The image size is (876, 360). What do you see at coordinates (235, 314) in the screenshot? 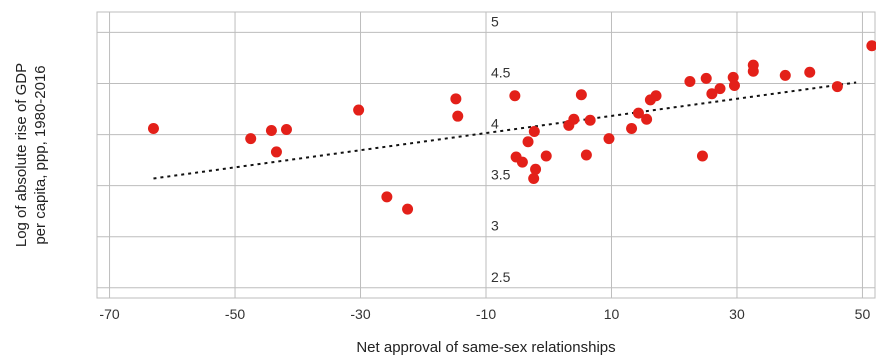
I see `x-tick-label: -50` at bounding box center [235, 314].